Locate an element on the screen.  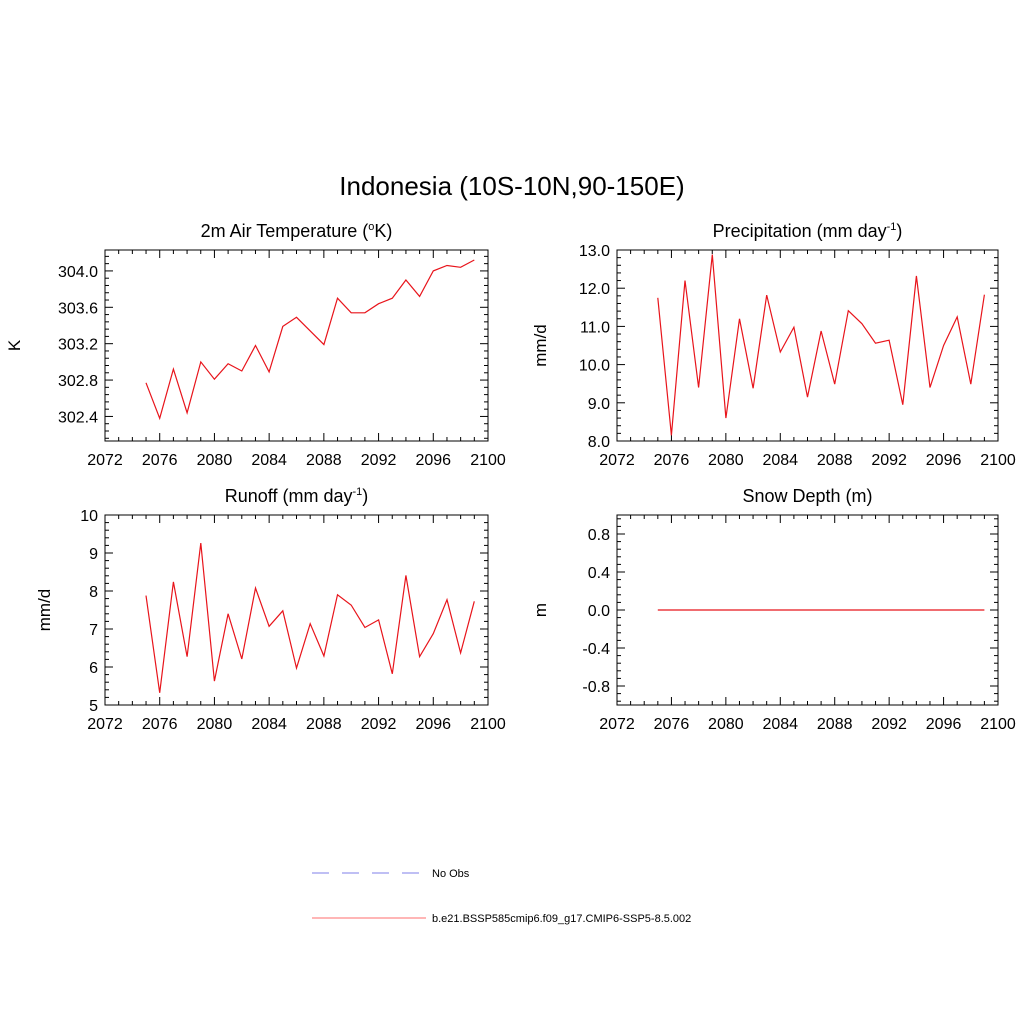
panel-title-tail: K) is located at coordinates (383, 231).